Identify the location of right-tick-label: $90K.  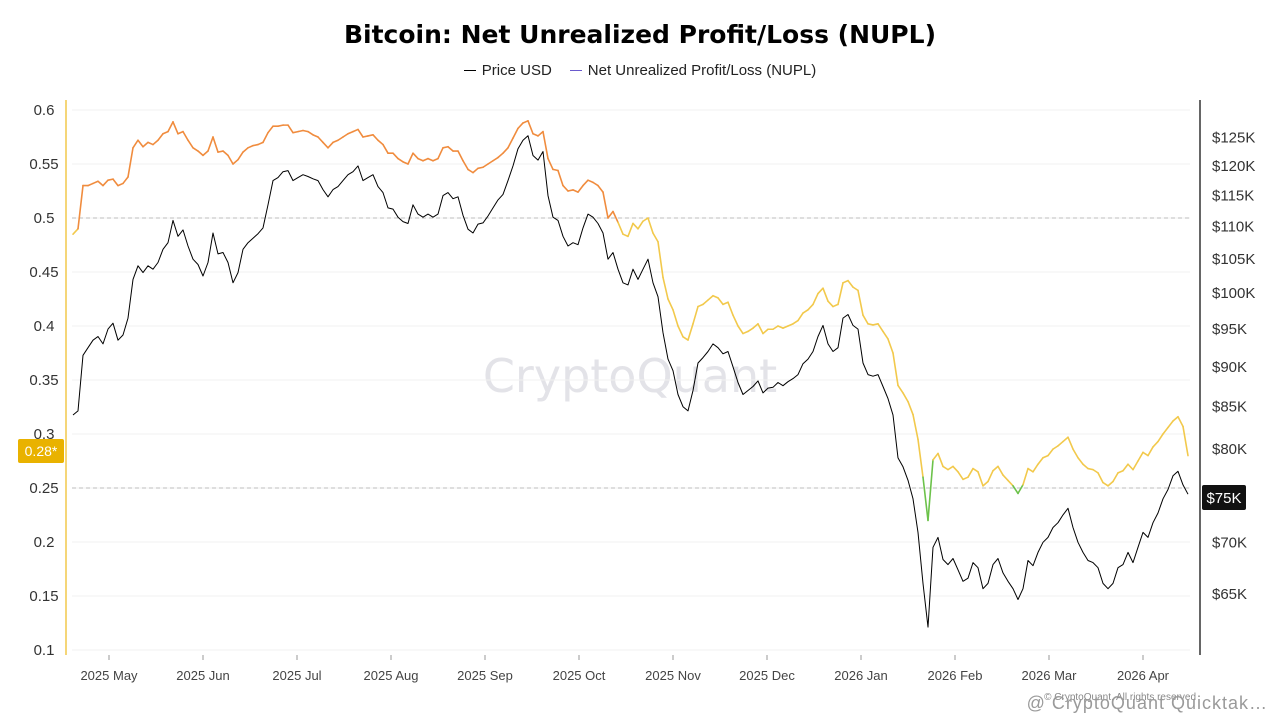
(1229, 367).